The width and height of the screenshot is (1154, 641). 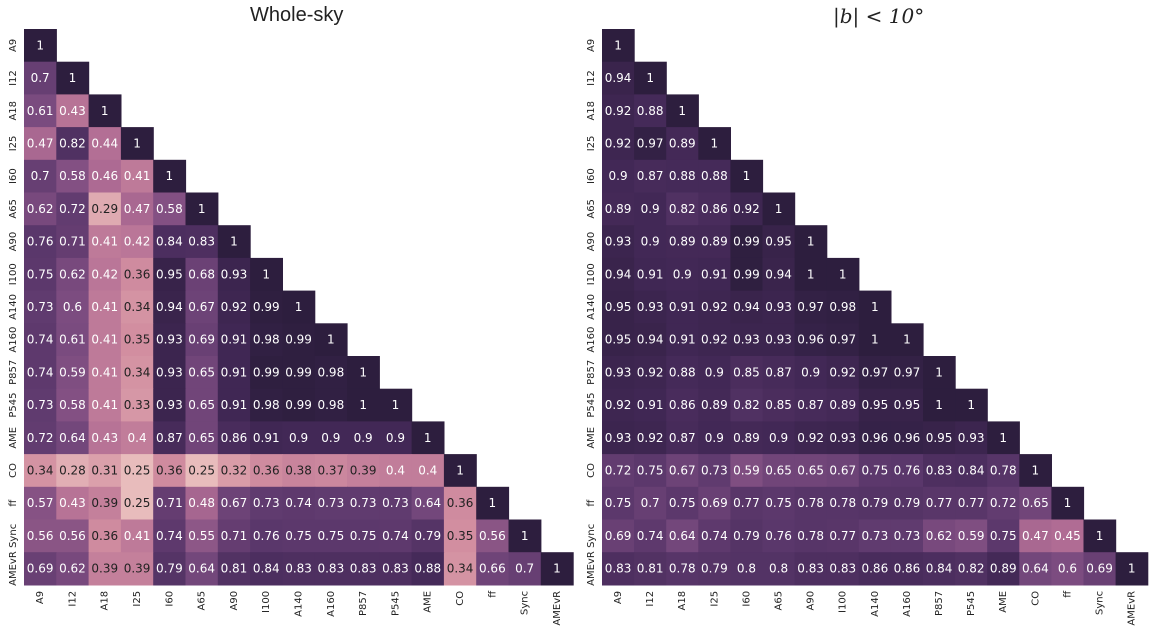 I want to click on heatmap-cell-label: 0.89, so click(x=682, y=242).